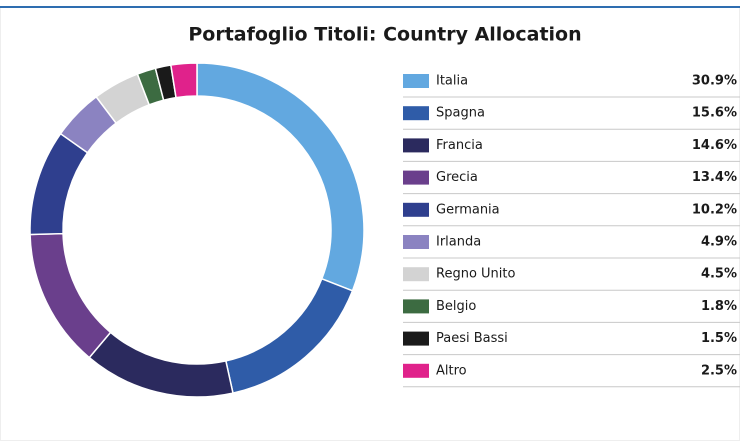  What do you see at coordinates (719, 242) in the screenshot?
I see `value-label: 4.9%` at bounding box center [719, 242].